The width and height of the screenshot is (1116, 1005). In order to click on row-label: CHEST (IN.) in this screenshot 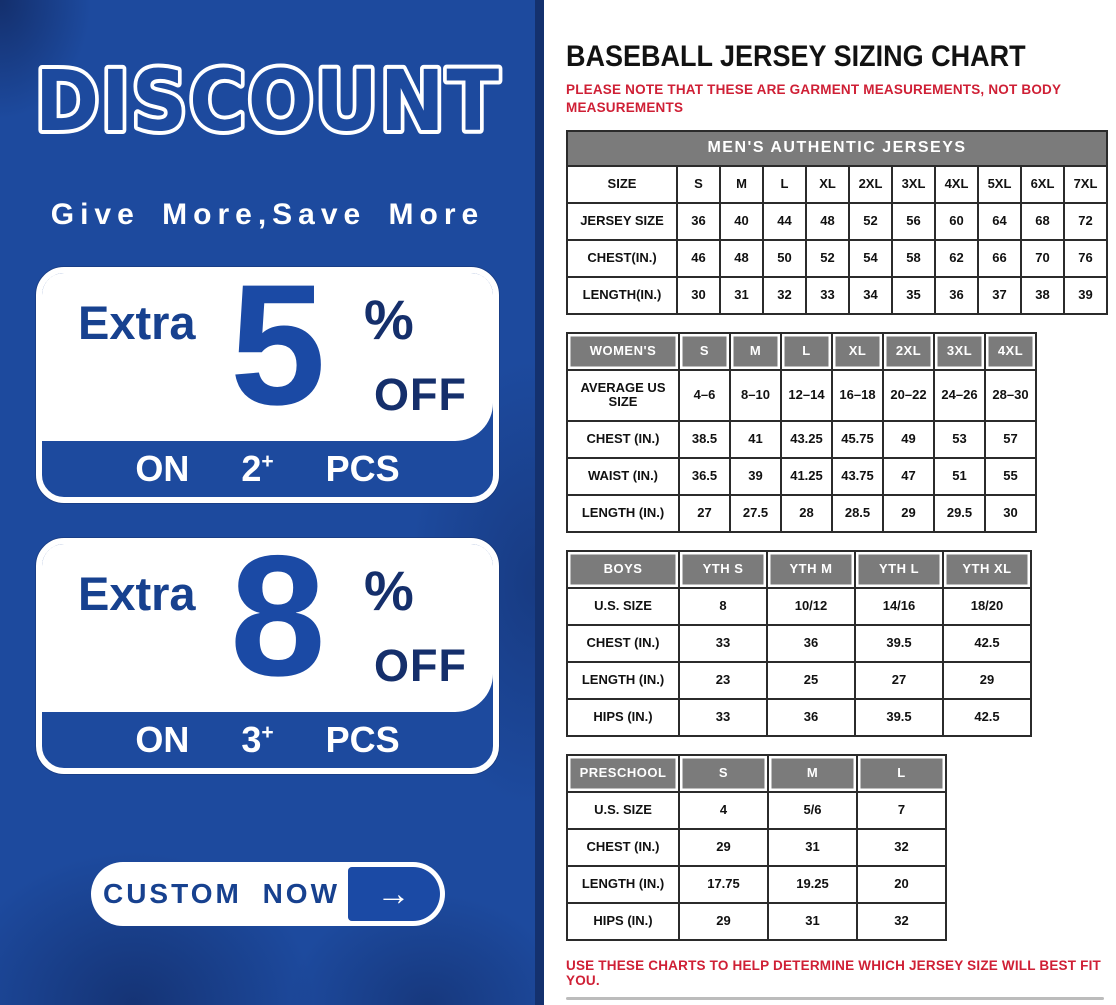, I will do `click(623, 644)`.